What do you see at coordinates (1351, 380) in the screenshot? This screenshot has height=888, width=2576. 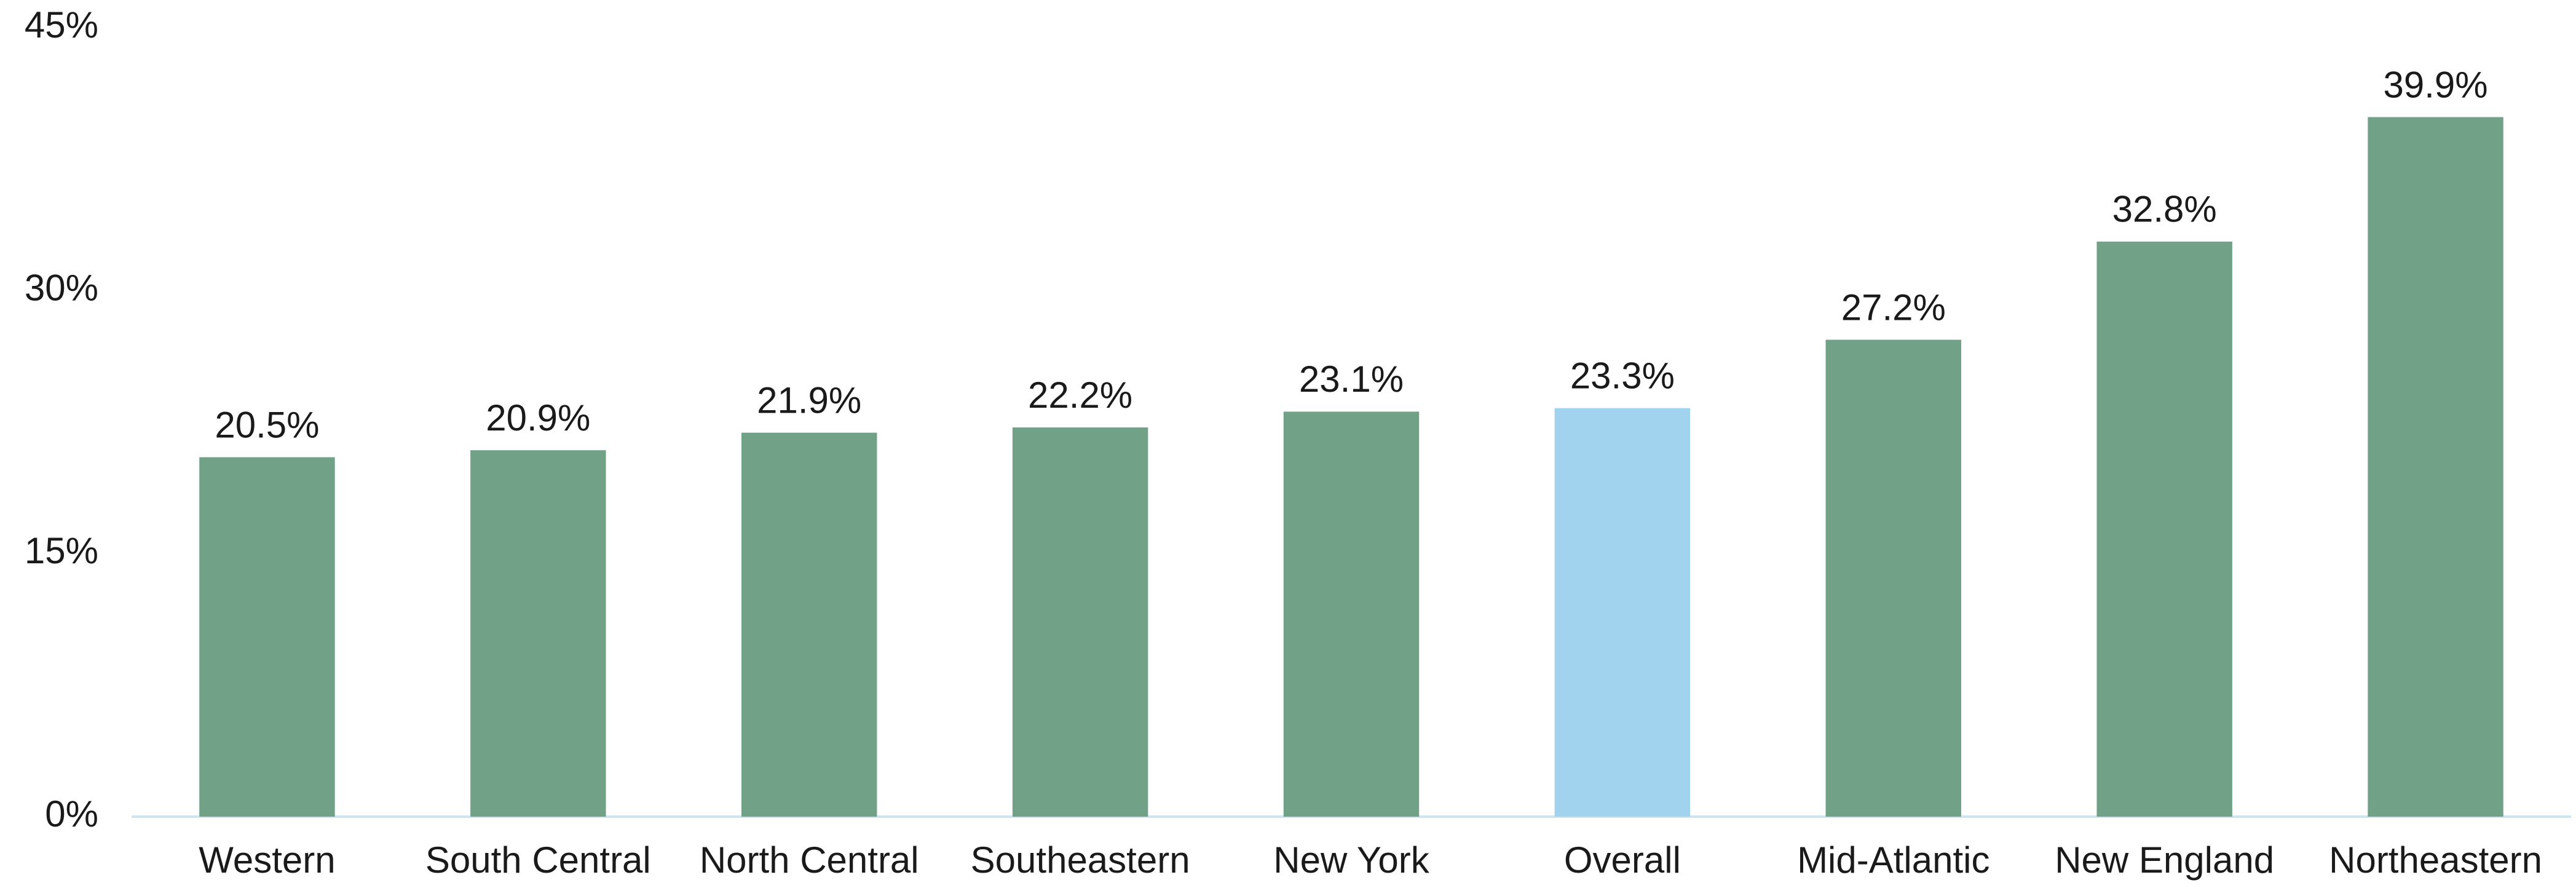 I see `value-label: 23.1%` at bounding box center [1351, 380].